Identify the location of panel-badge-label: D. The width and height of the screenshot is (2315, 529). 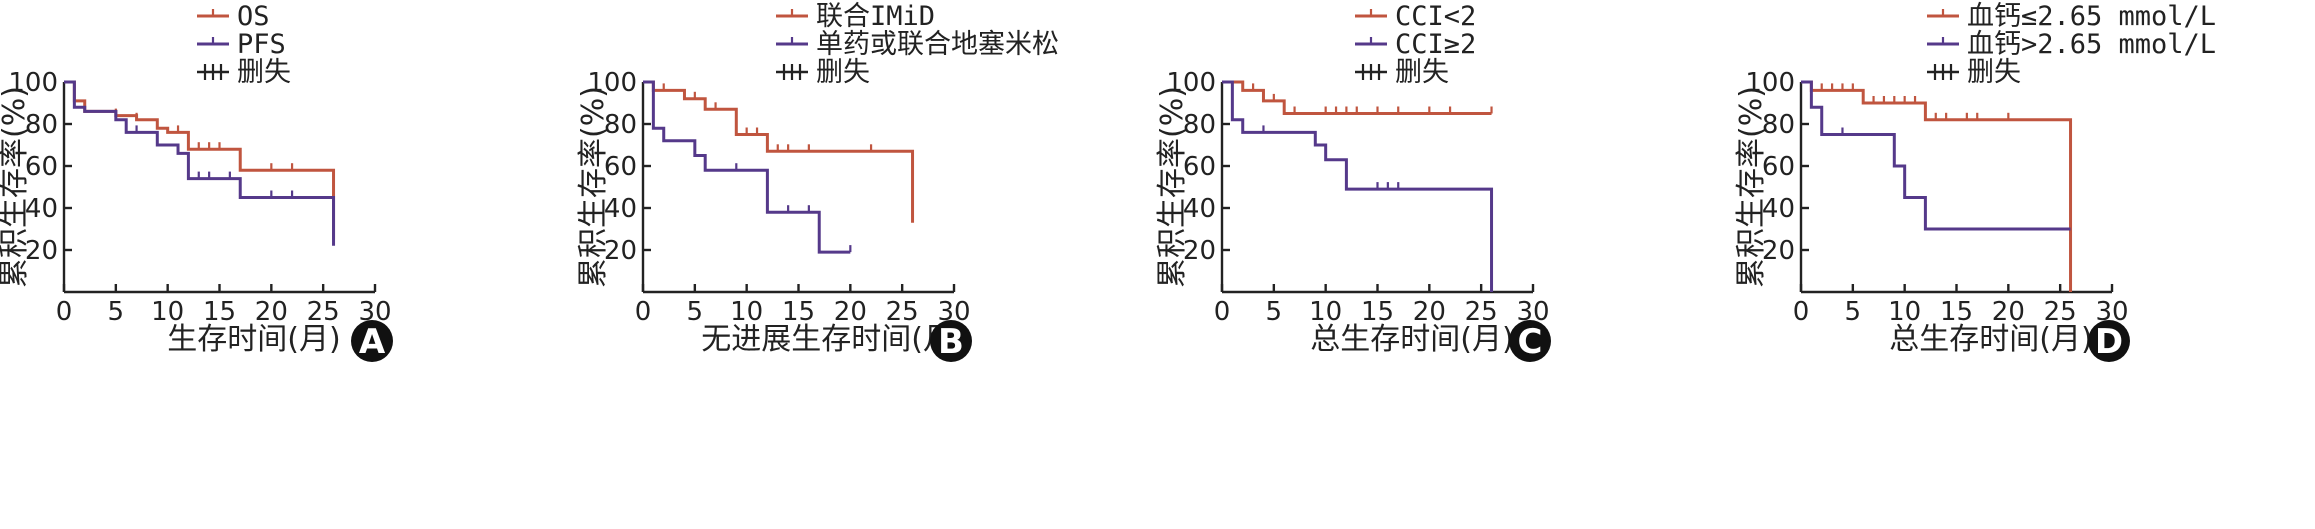
(2109, 342).